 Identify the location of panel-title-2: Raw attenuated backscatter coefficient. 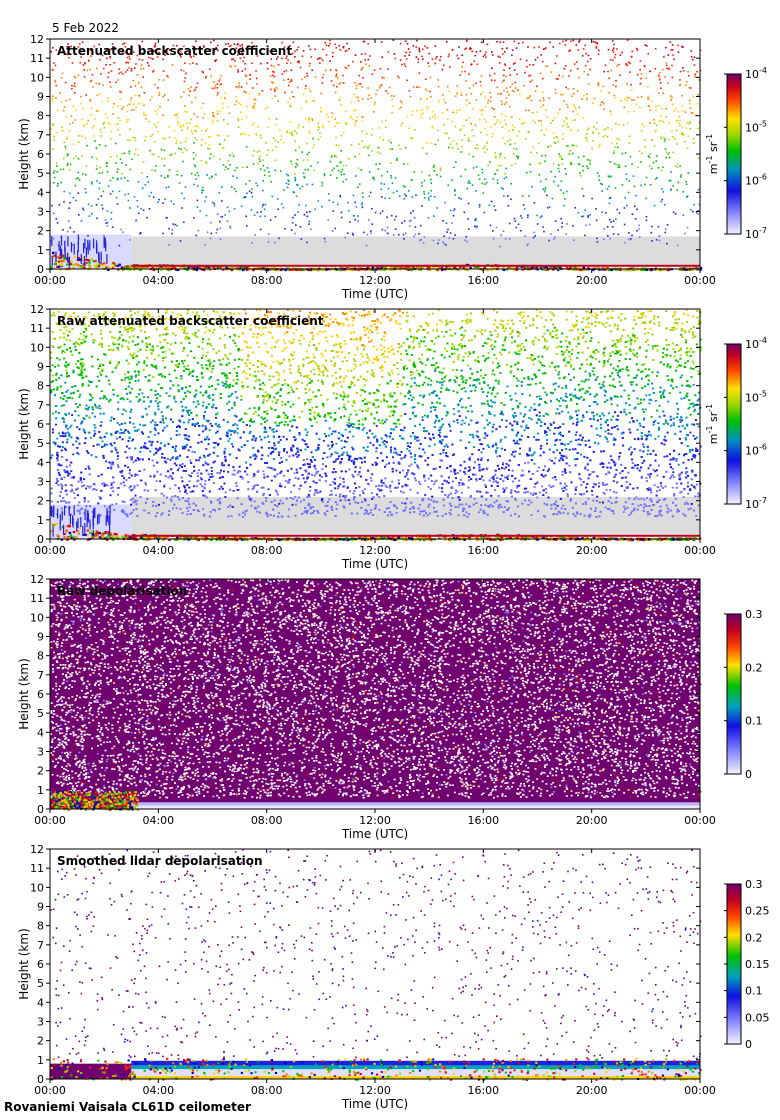
(190, 321).